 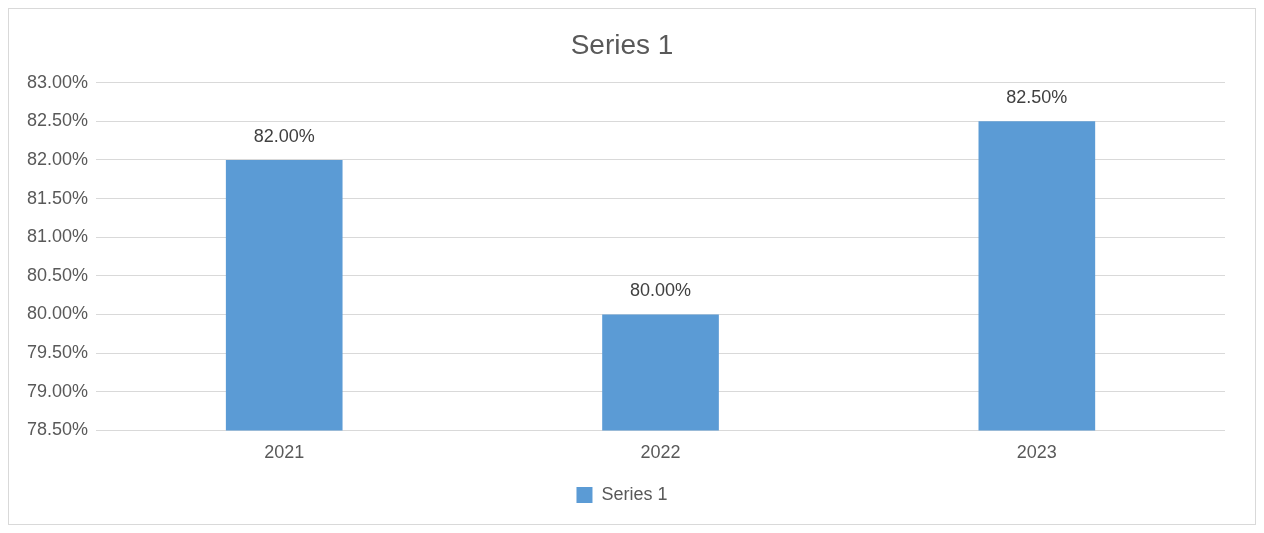 What do you see at coordinates (57, 158) in the screenshot?
I see `y-tick-label: 82.00%` at bounding box center [57, 158].